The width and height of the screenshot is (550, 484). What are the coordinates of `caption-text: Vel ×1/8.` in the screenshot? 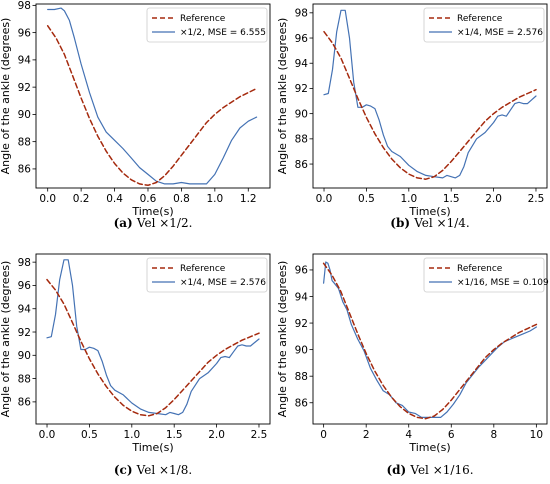 It's located at (164, 470).